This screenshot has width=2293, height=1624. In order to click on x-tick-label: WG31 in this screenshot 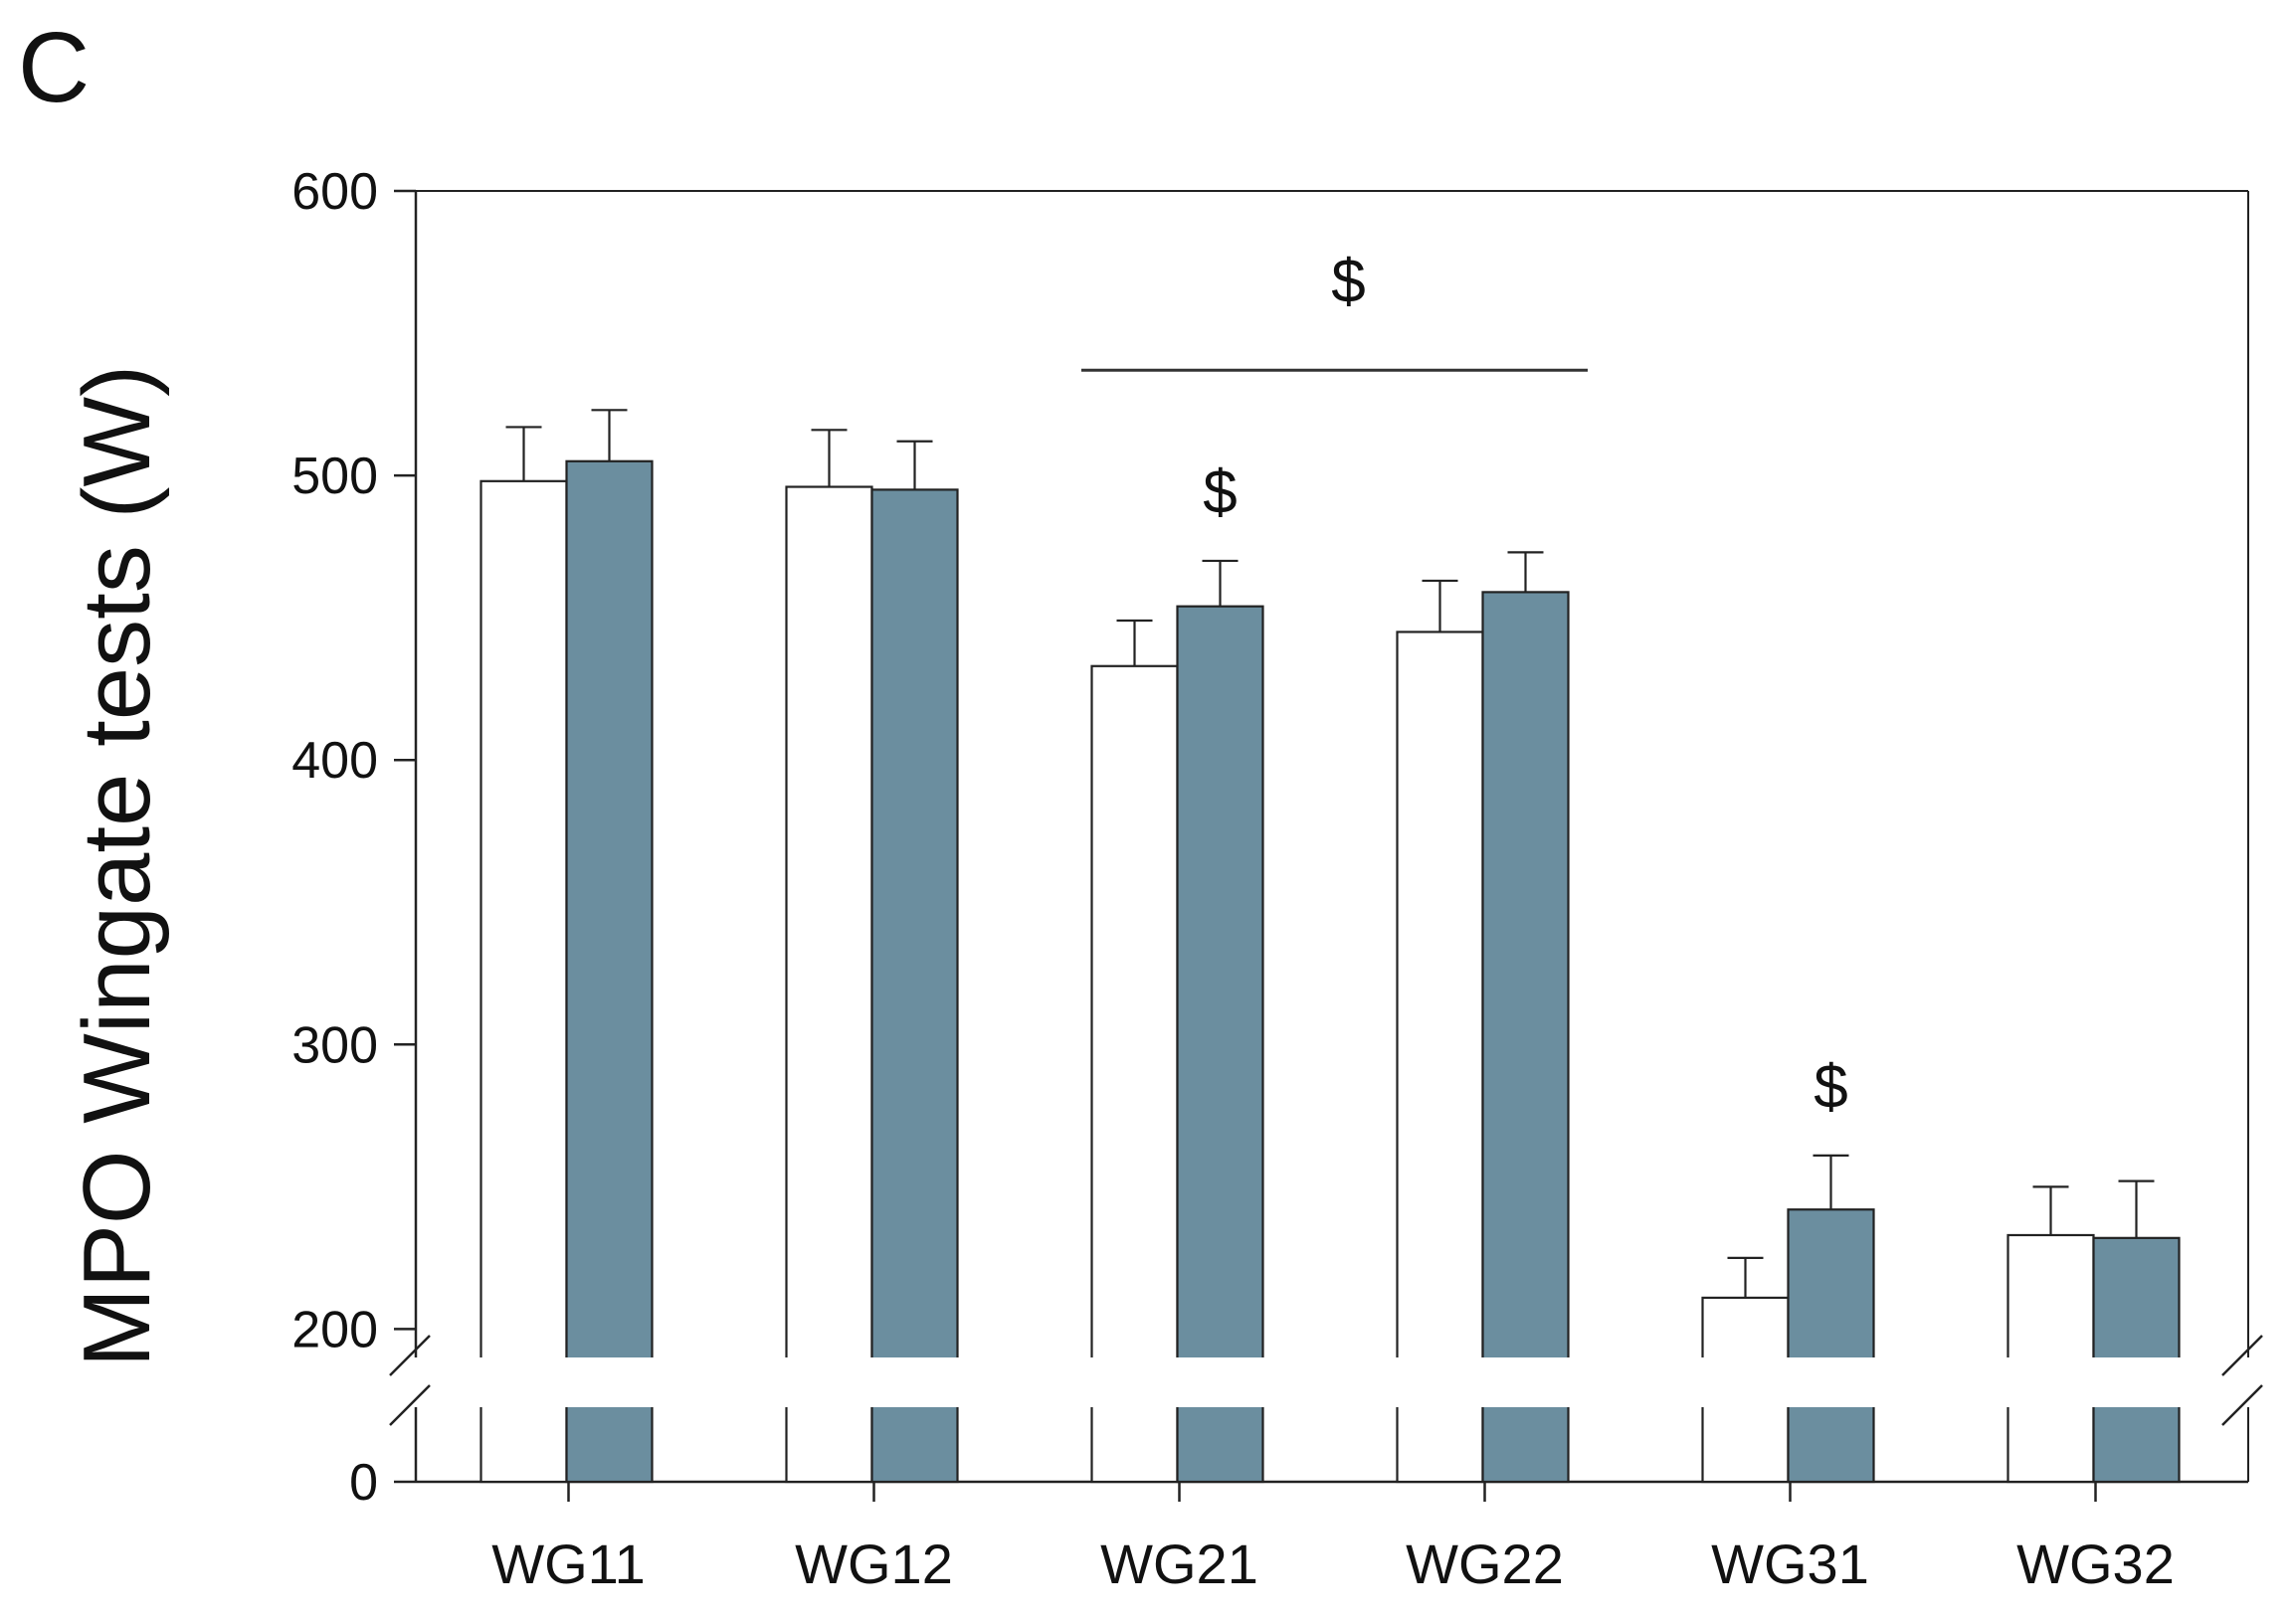, I will do `click(1790, 1564)`.